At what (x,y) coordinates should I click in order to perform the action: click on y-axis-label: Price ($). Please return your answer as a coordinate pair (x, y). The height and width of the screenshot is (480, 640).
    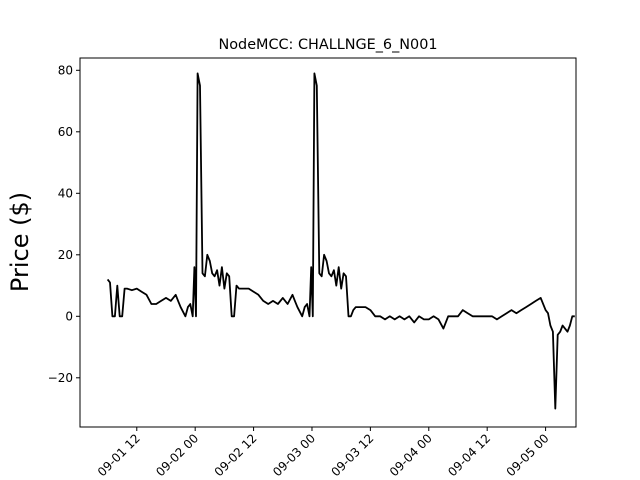
    Looking at the image, I should click on (20, 242).